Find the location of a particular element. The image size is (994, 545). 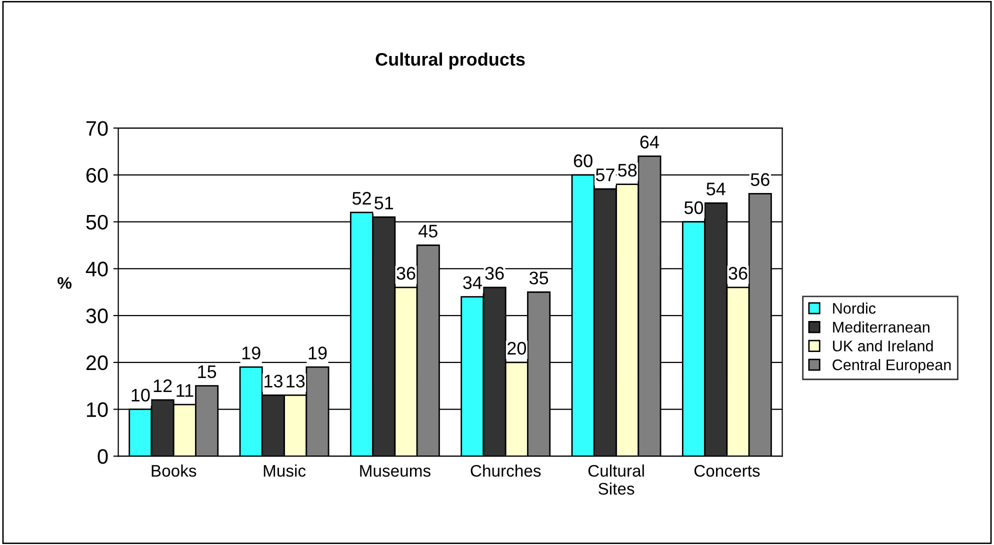

y-tick-label: 0 is located at coordinates (103, 456).